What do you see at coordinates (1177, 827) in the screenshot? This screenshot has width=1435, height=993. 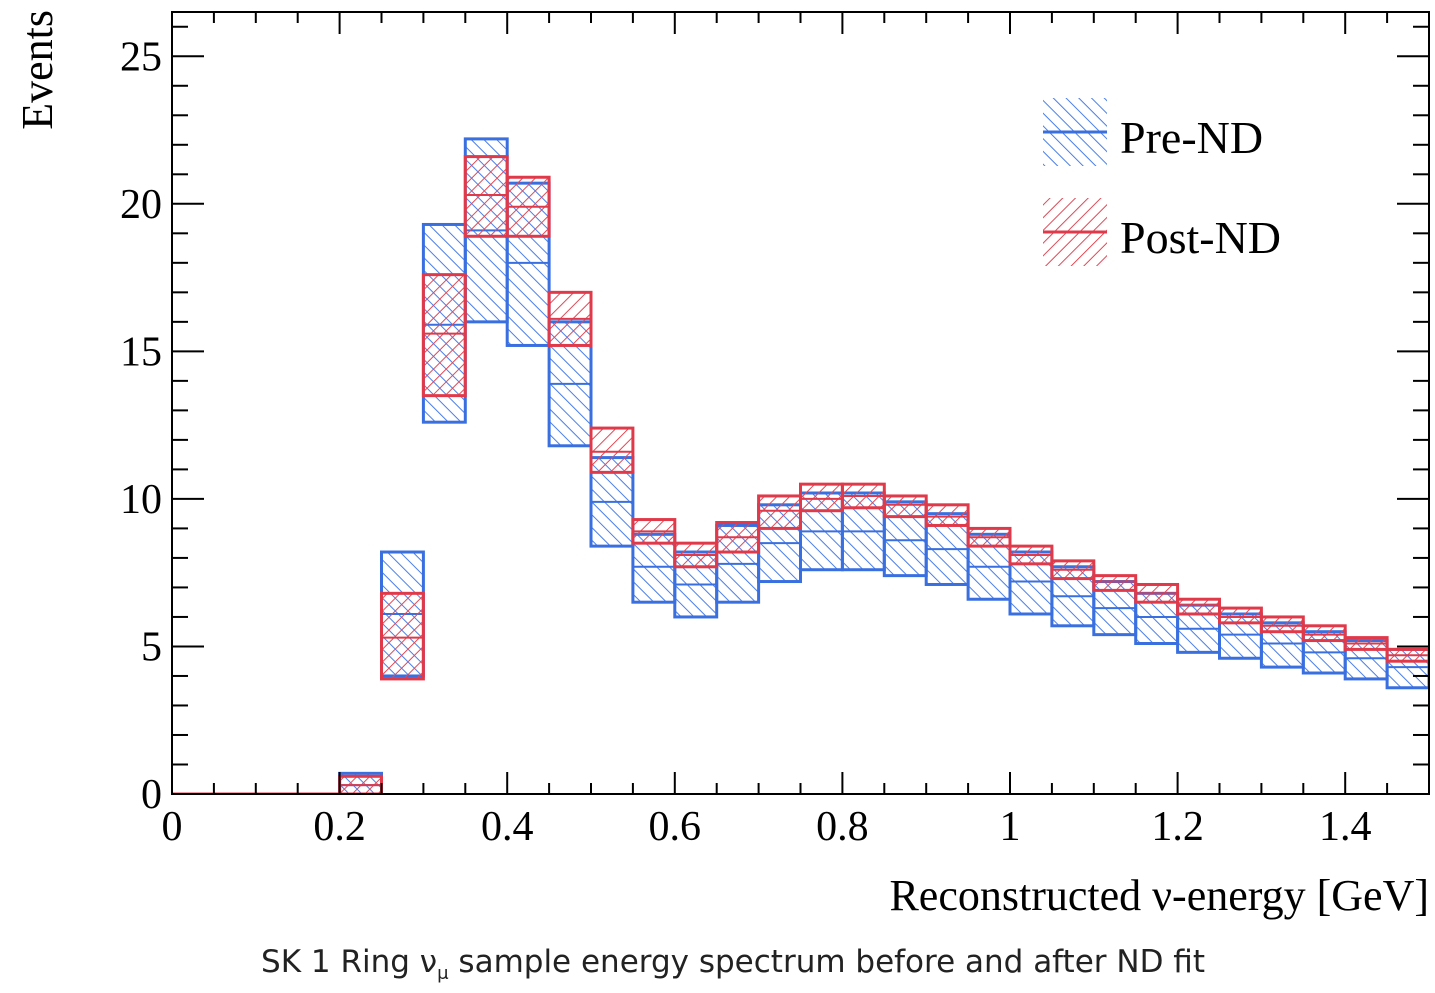 I see `x-tick-label-6: 1.2` at bounding box center [1177, 827].